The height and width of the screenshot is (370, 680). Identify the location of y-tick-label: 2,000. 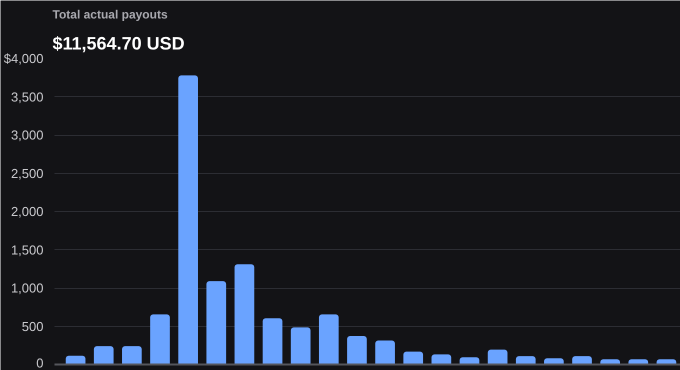
(27, 211).